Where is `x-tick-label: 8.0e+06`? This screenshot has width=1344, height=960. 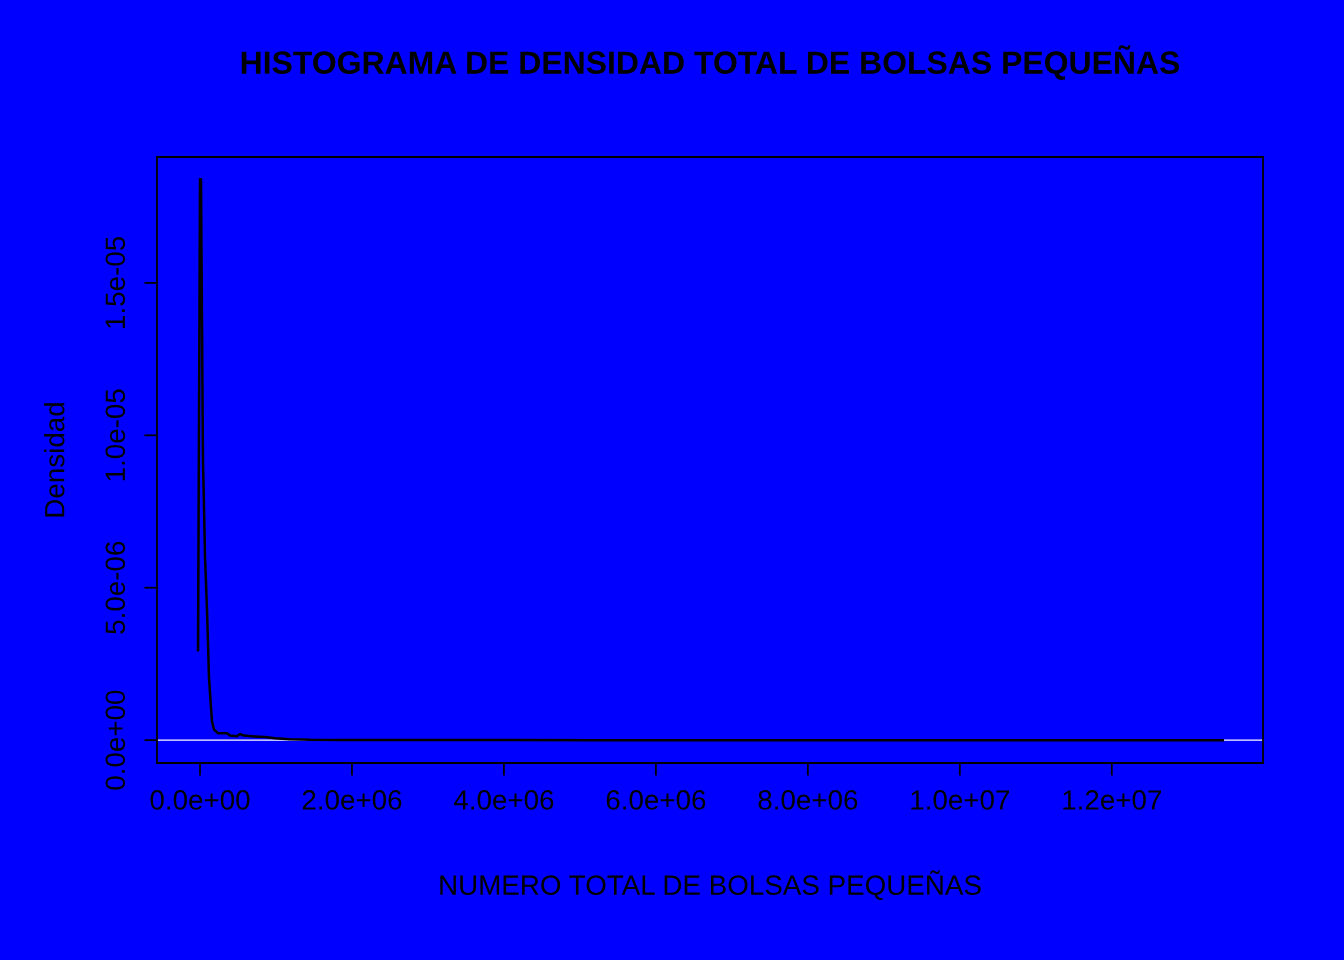 x-tick-label: 8.0e+06 is located at coordinates (808, 800).